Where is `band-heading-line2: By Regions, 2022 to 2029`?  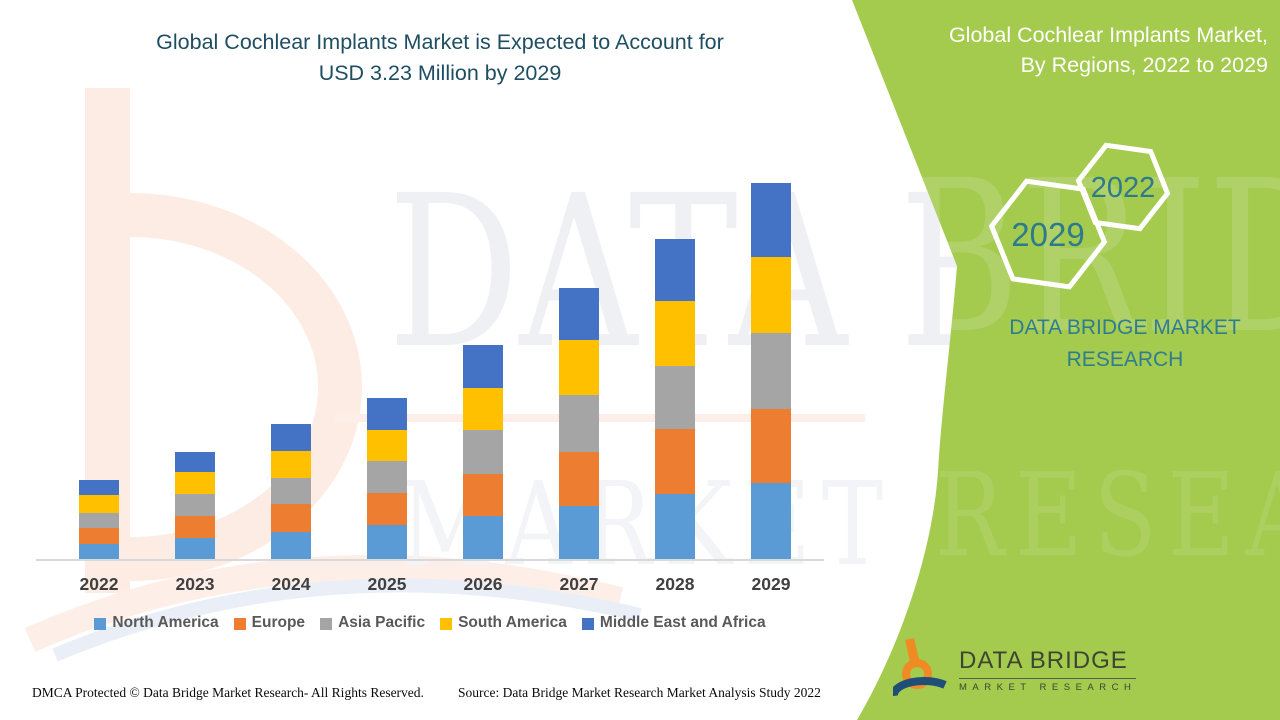
band-heading-line2: By Regions, 2022 to 2029 is located at coordinates (1144, 65).